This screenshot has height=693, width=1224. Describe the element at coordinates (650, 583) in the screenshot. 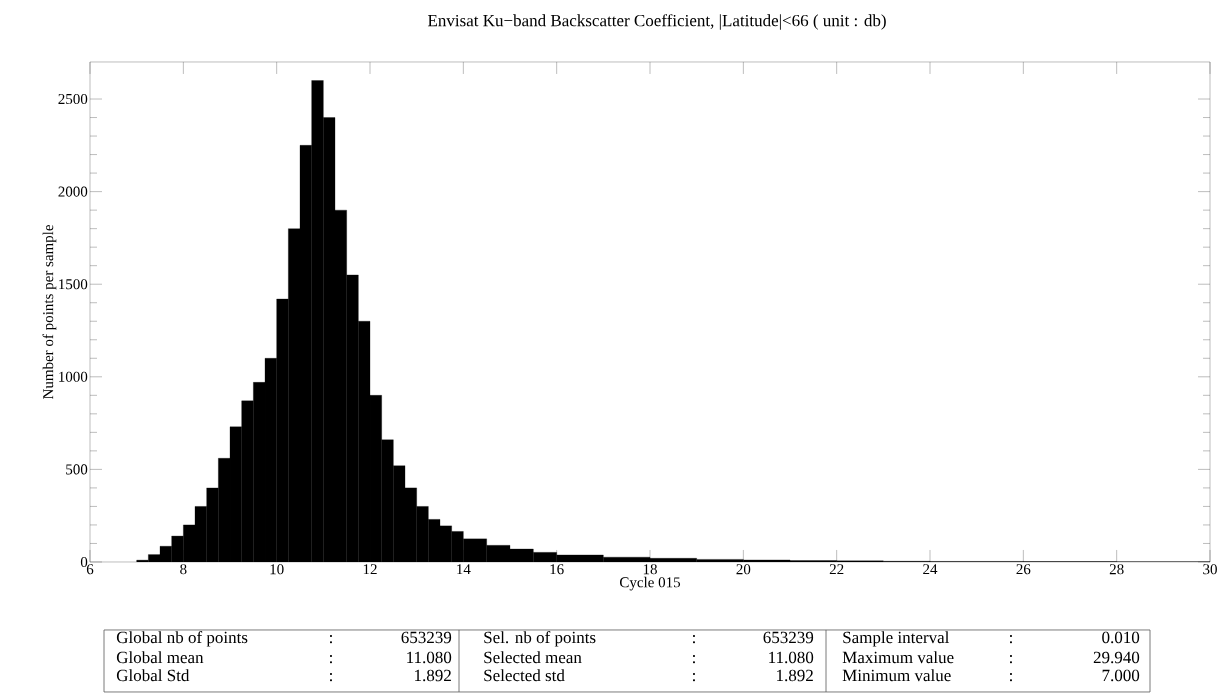

I see `x-axis-title: Cycle 015` at that location.